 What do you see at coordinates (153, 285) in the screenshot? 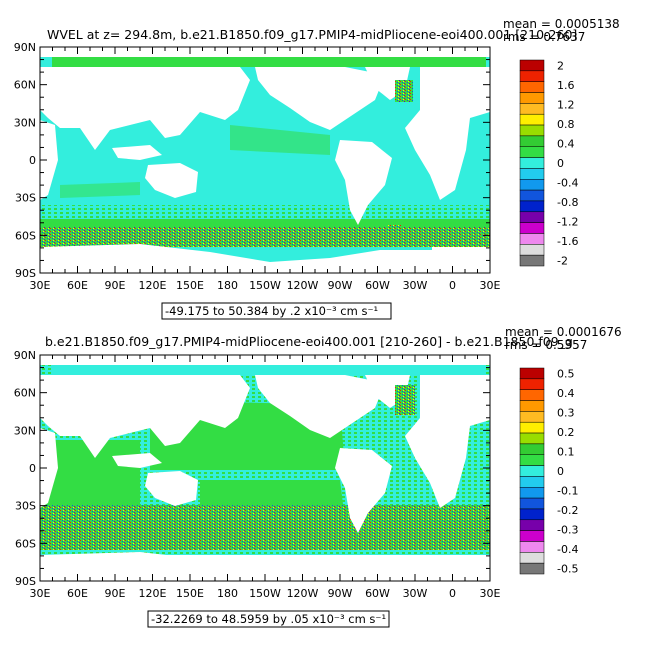
I see `x-tick-label: 120E` at bounding box center [153, 285].